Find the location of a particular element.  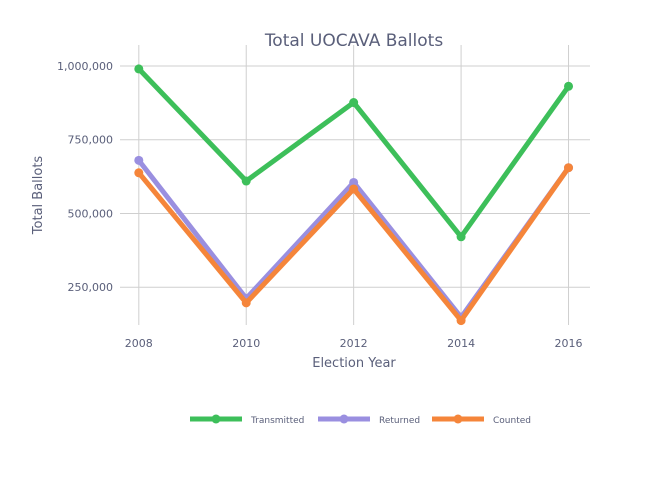

x-tick-label: 2010 is located at coordinates (246, 343).